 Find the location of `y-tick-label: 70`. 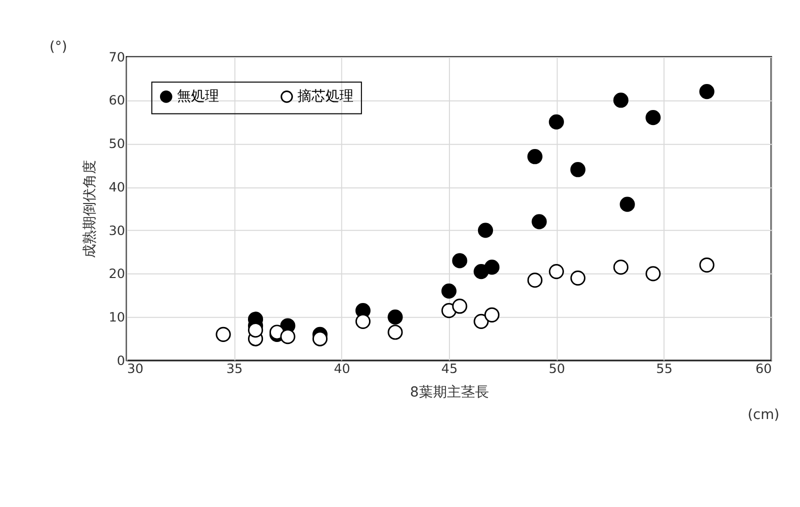

y-tick-label: 70 is located at coordinates (117, 58).